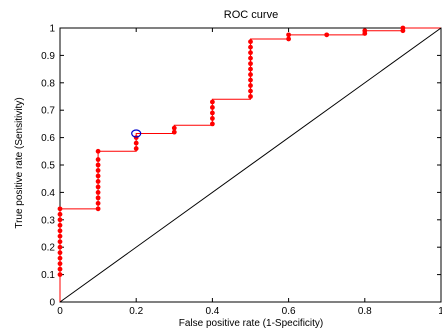  What do you see at coordinates (48, 56) in the screenshot?
I see `y-tick-label: 0.9` at bounding box center [48, 56].